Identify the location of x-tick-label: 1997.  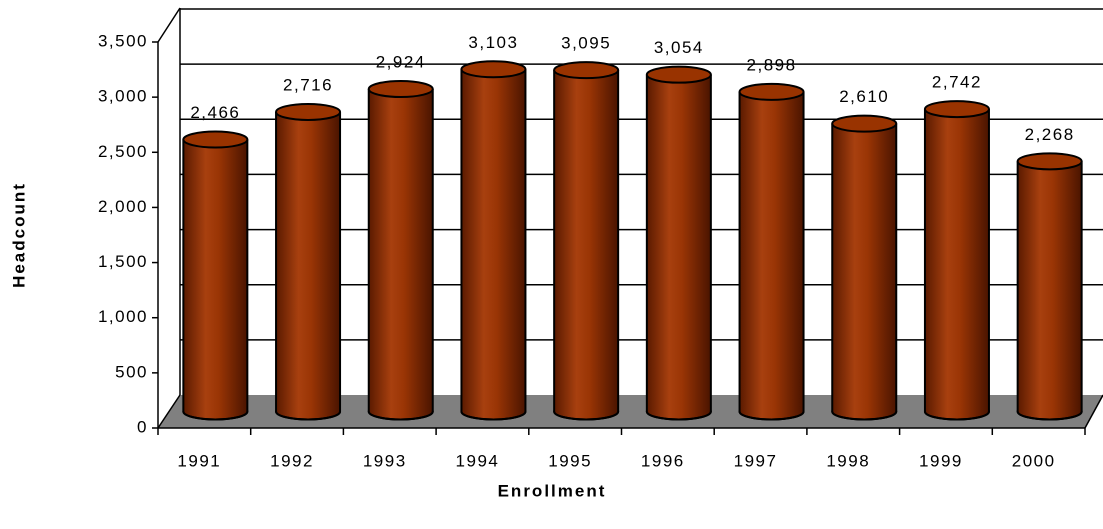
(756, 460).